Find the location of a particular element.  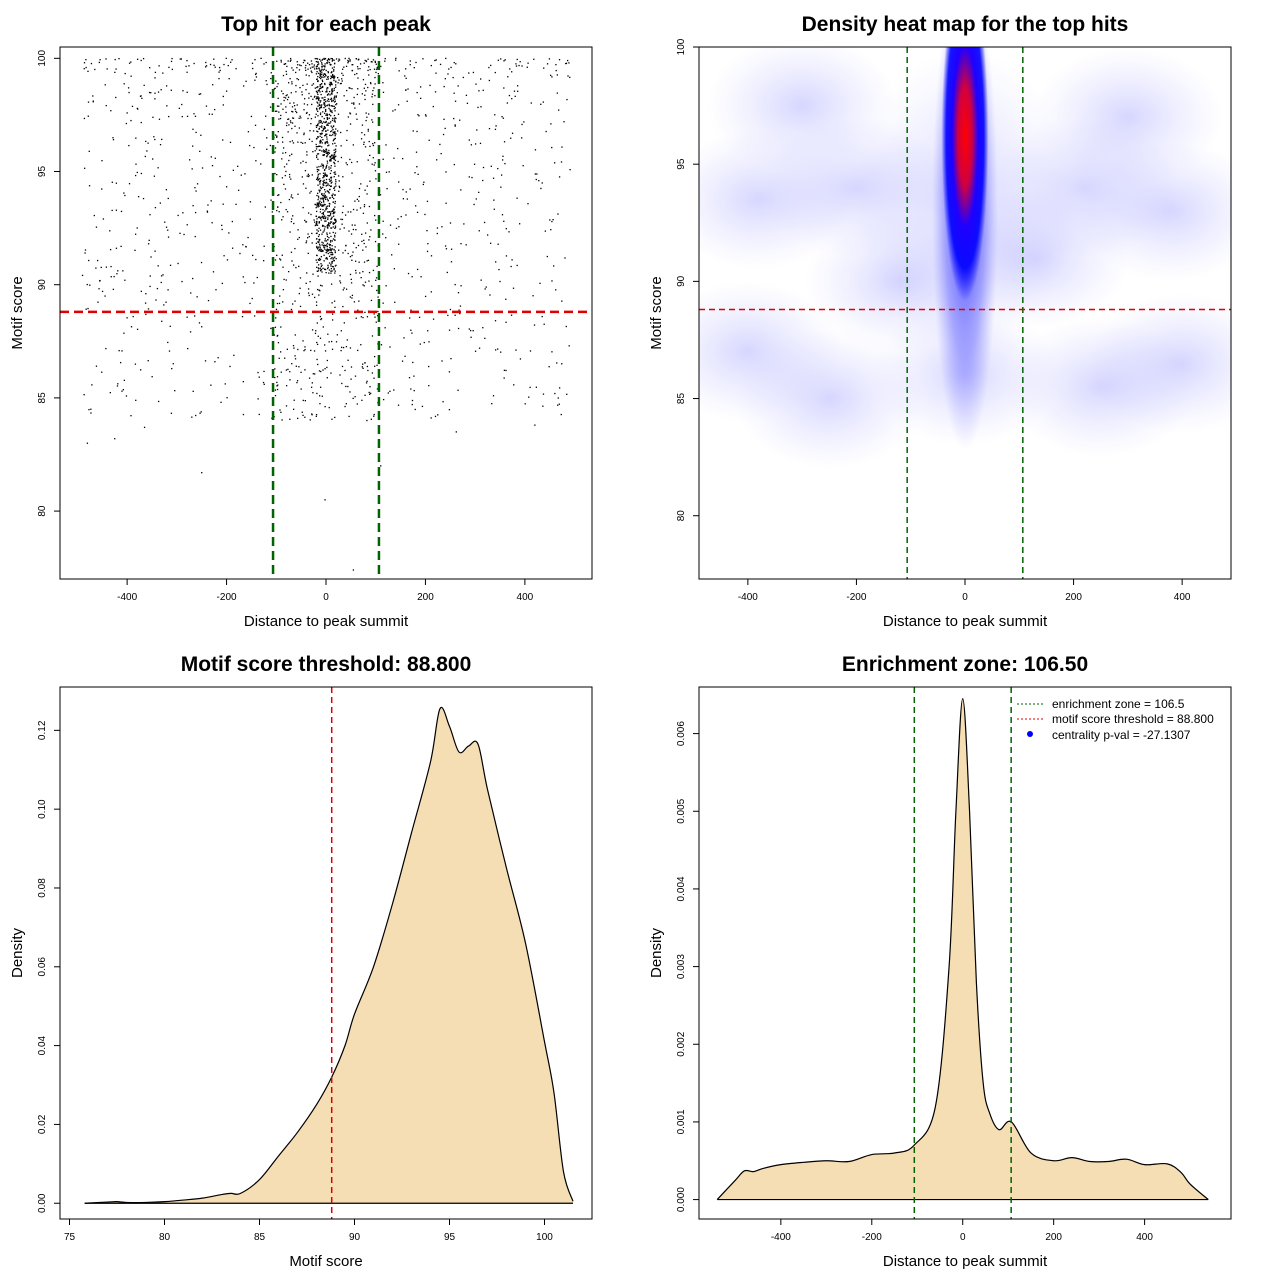

y-tick-label: 0.10 is located at coordinates (42, 809).